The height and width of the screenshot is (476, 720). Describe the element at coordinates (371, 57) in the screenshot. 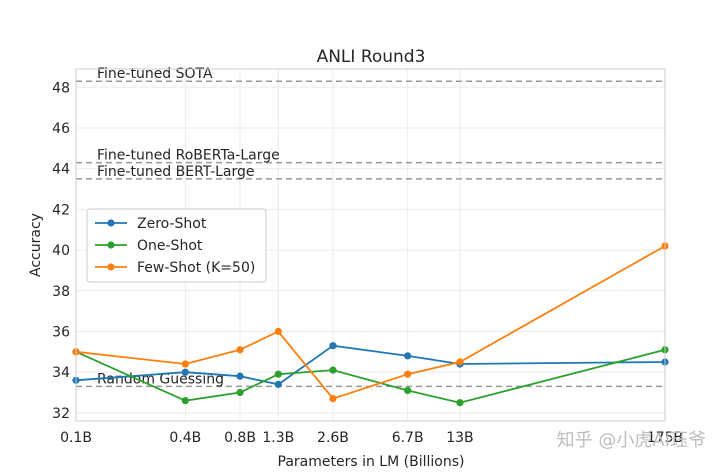

I see `chart-title: ANLI Round3` at that location.